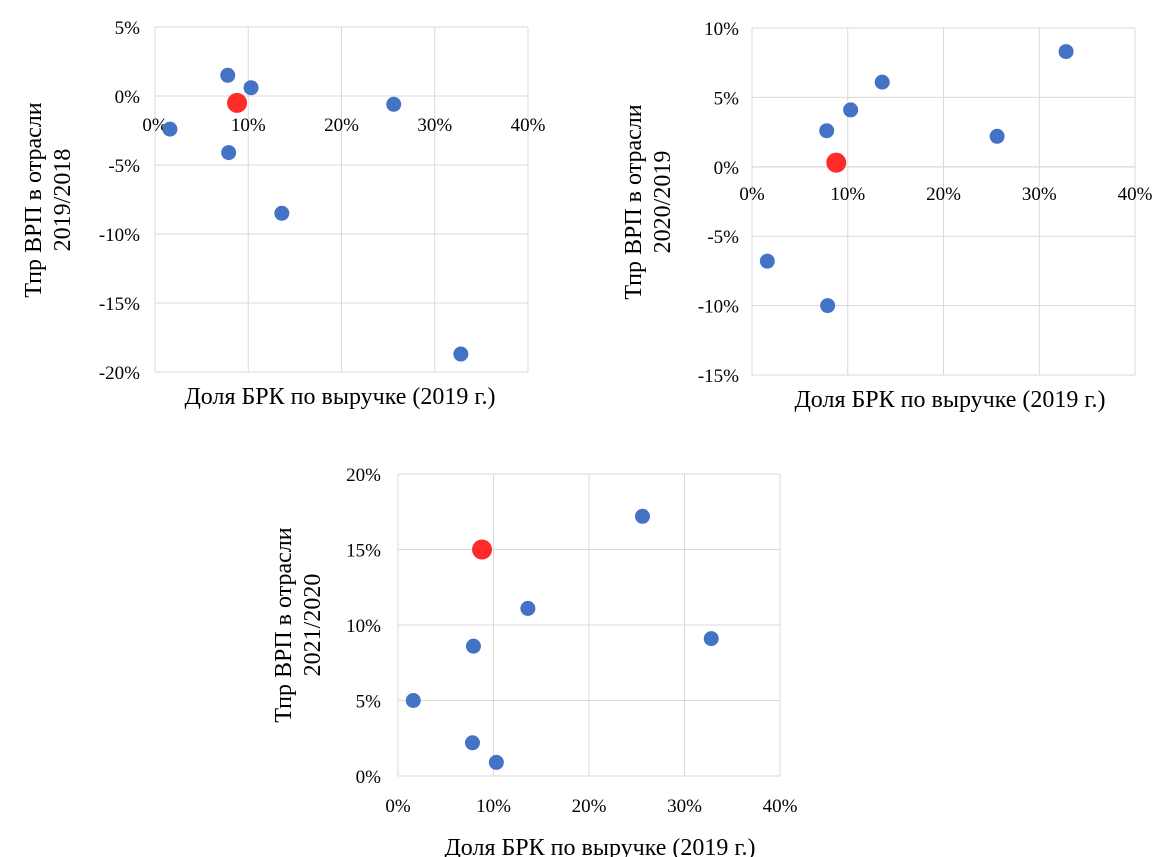  I want to click on y-axis-label-line: 2021/2020, so click(313, 625).